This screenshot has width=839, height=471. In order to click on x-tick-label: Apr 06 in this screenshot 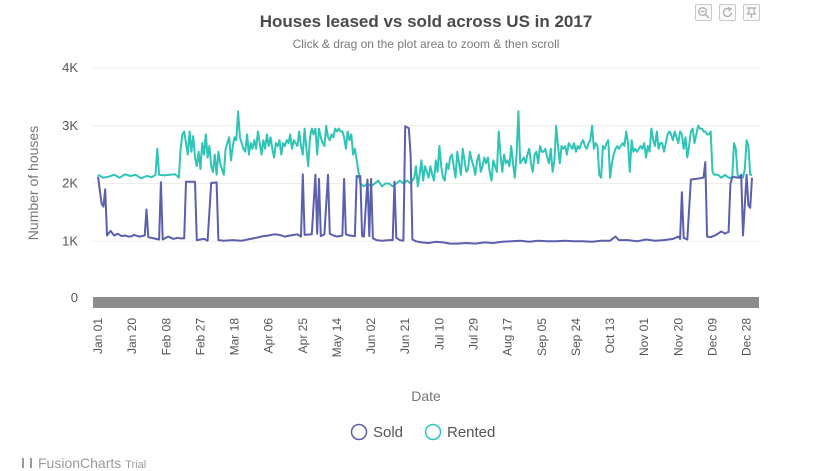, I will do `click(269, 336)`.